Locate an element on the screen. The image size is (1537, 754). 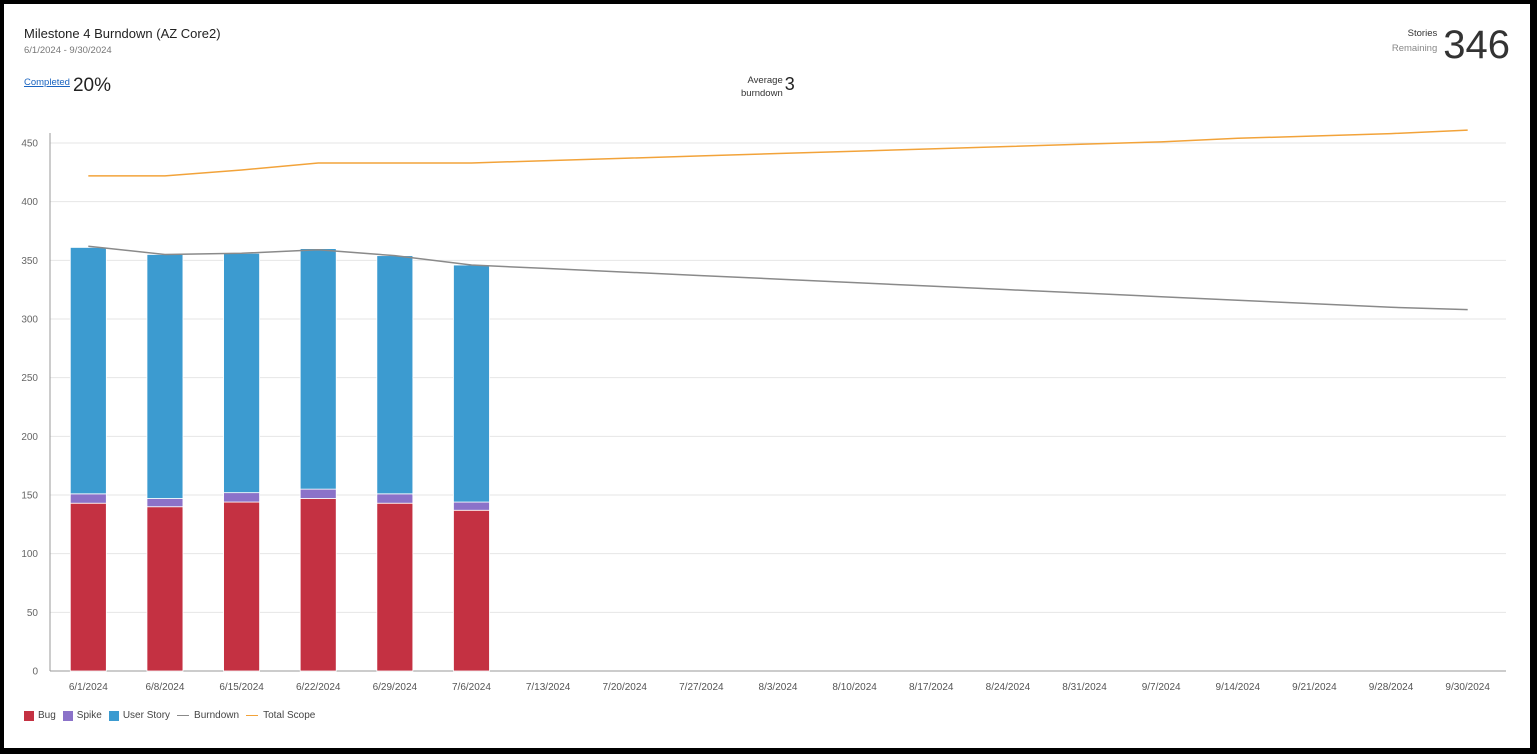
y-tick-label: 450 is located at coordinates (29, 144).